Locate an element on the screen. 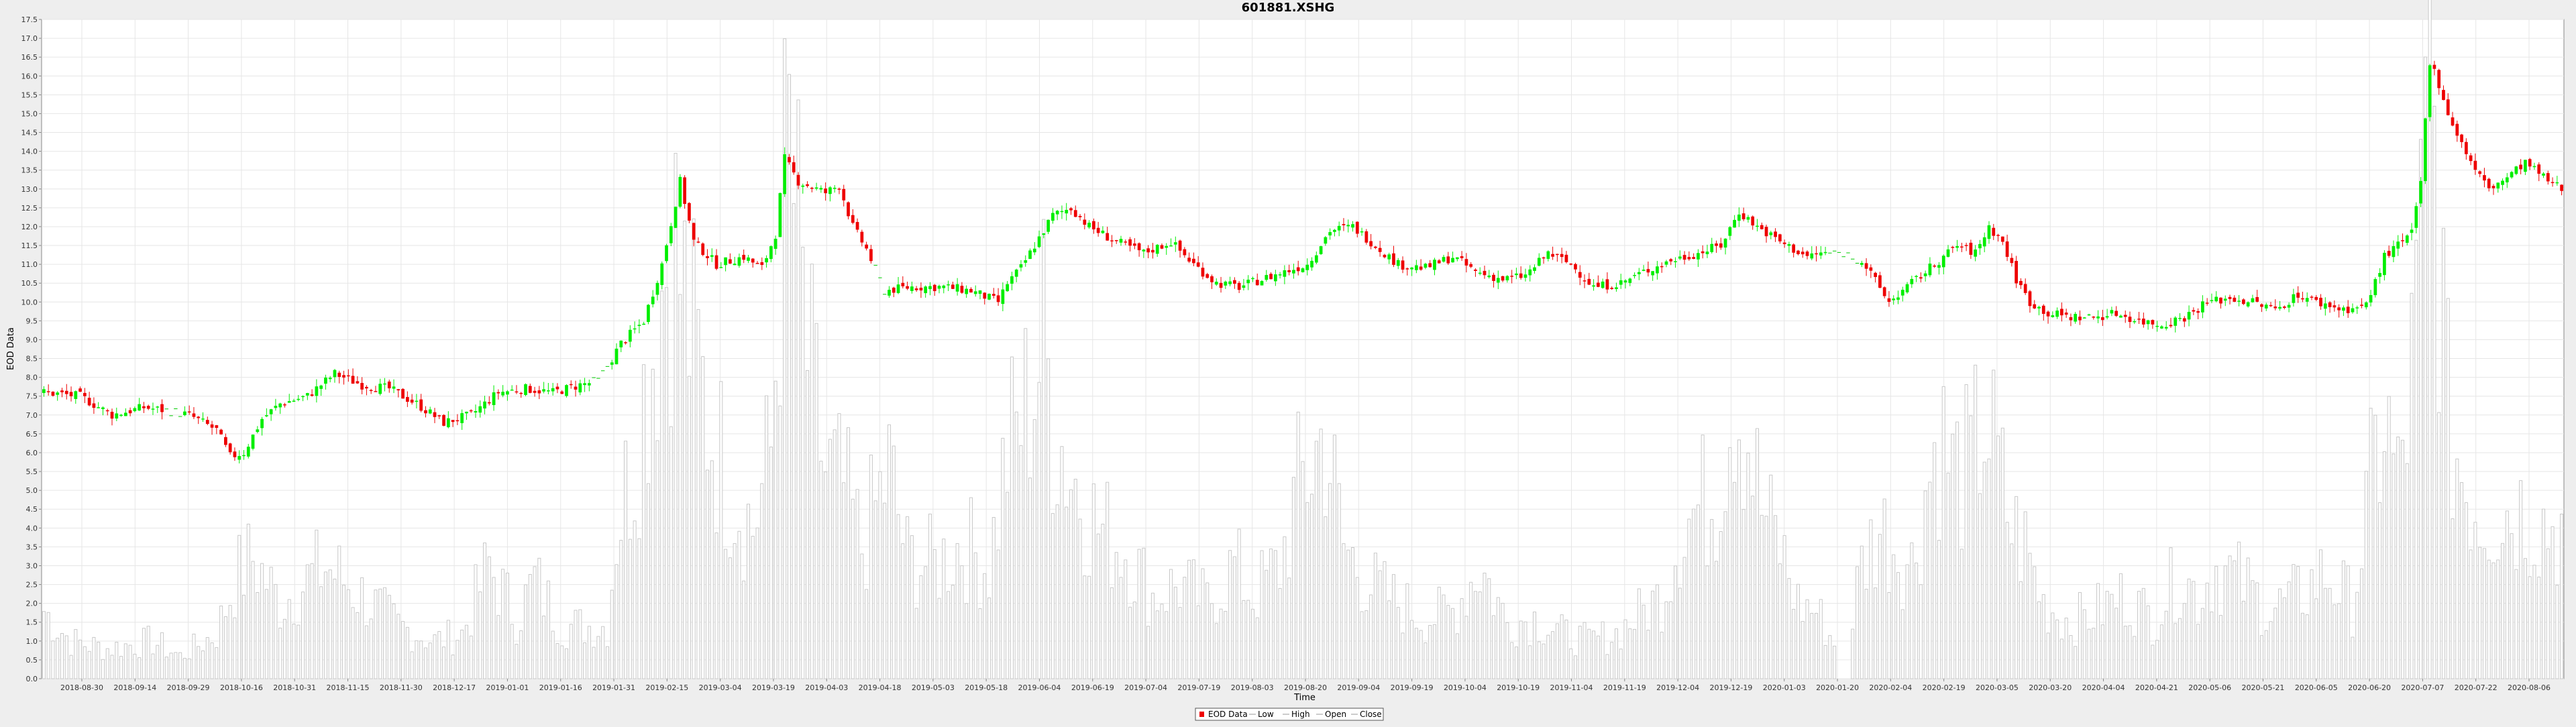 The width and height of the screenshot is (2576, 727). y-tick-label: 17.5 is located at coordinates (29, 19).